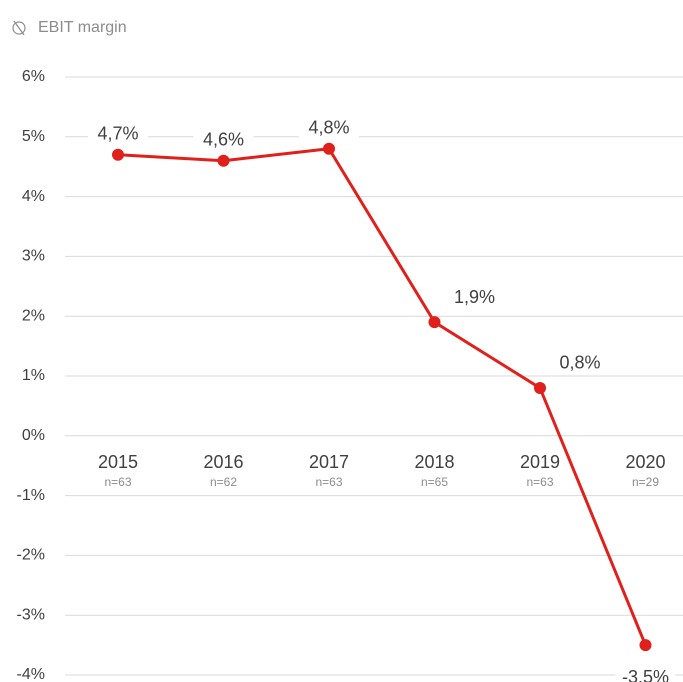  Describe the element at coordinates (223, 462) in the screenshot. I see `x-tick-label: 2016` at that location.